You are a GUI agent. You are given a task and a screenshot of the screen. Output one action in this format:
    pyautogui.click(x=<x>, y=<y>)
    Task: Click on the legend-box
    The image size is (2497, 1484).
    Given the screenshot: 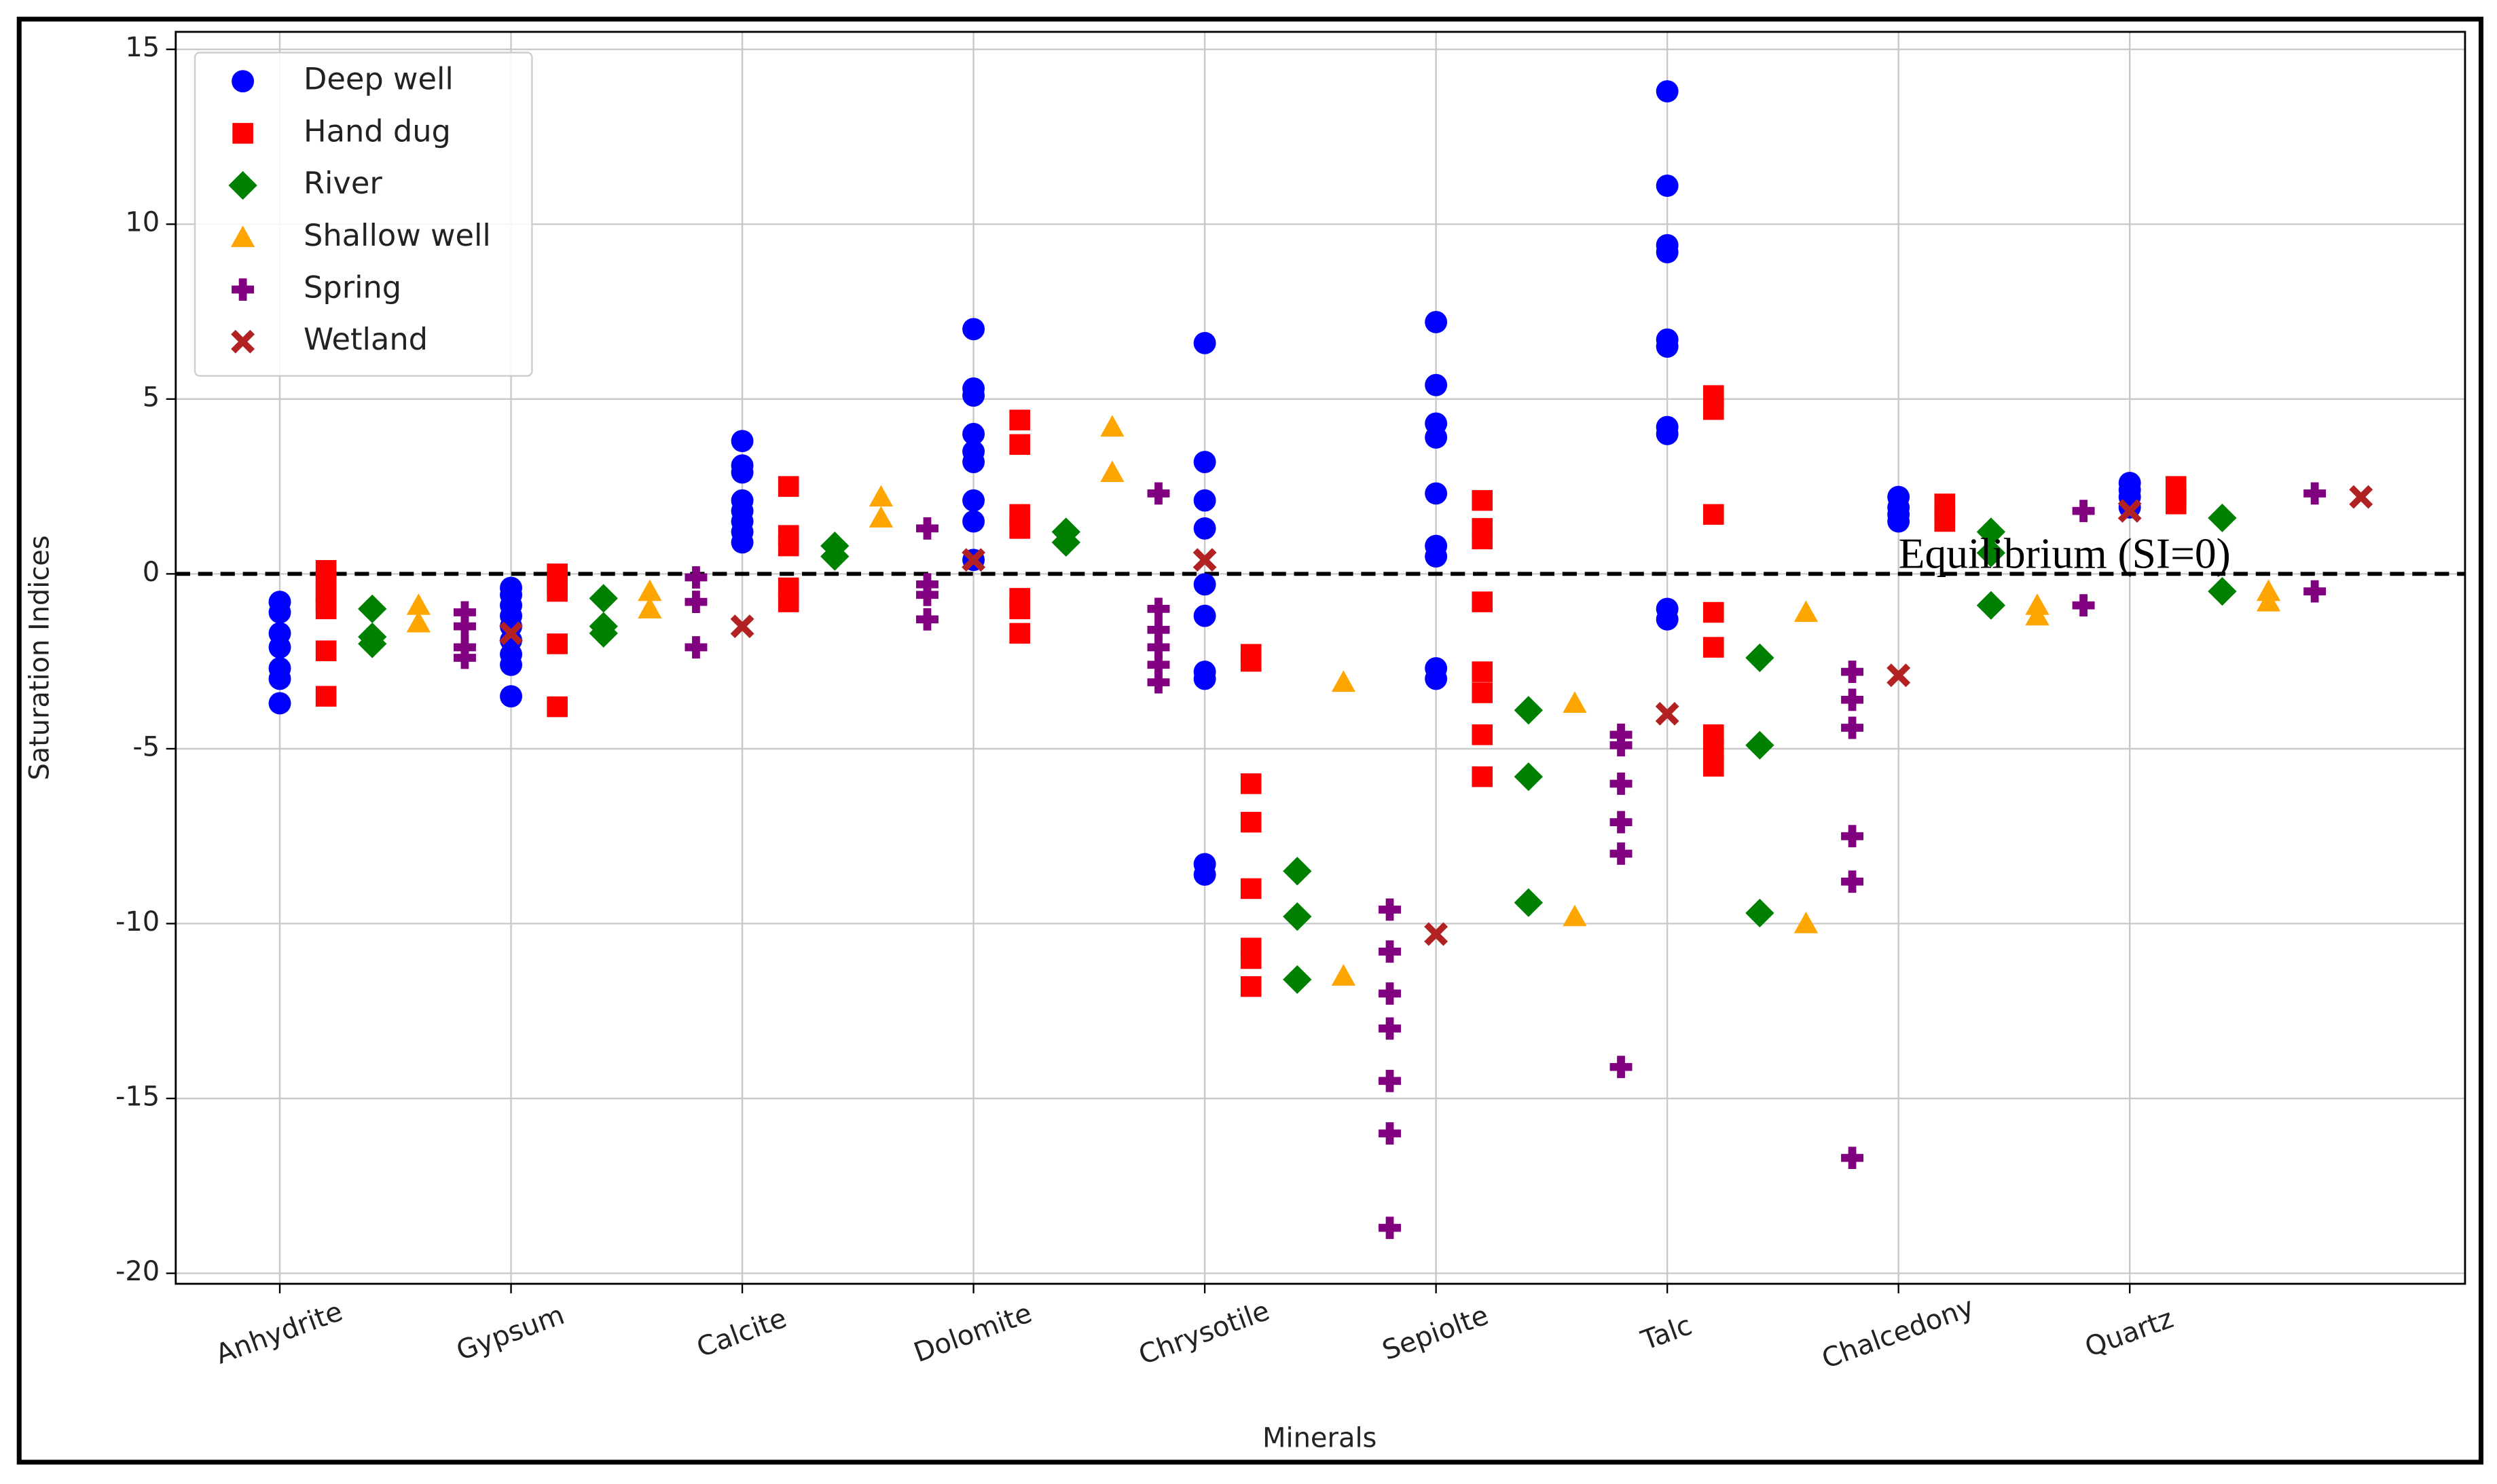 What is the action you would take?
    pyautogui.click(x=364, y=214)
    